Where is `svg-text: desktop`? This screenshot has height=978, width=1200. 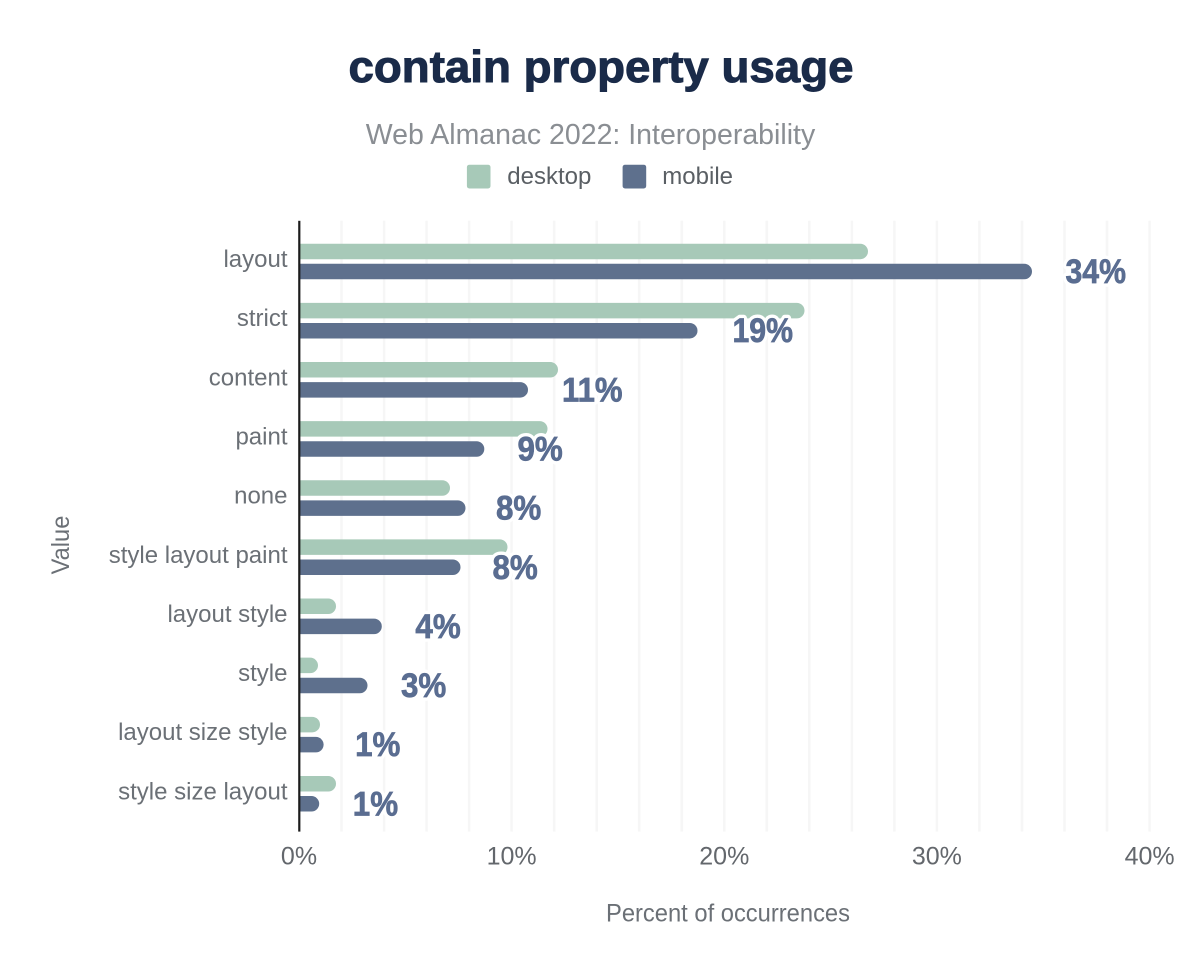
svg-text: desktop is located at coordinates (549, 176).